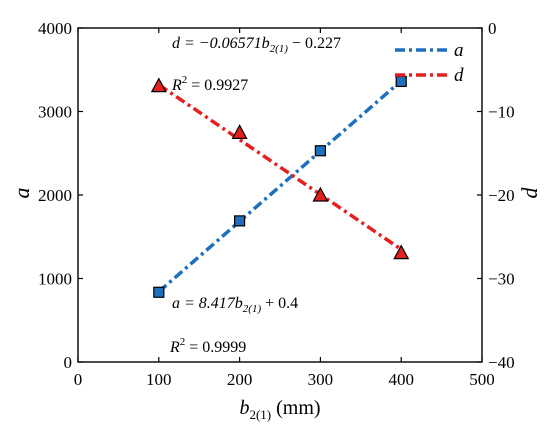  Describe the element at coordinates (401, 379) in the screenshot. I see `x-tick-label: 400` at that location.